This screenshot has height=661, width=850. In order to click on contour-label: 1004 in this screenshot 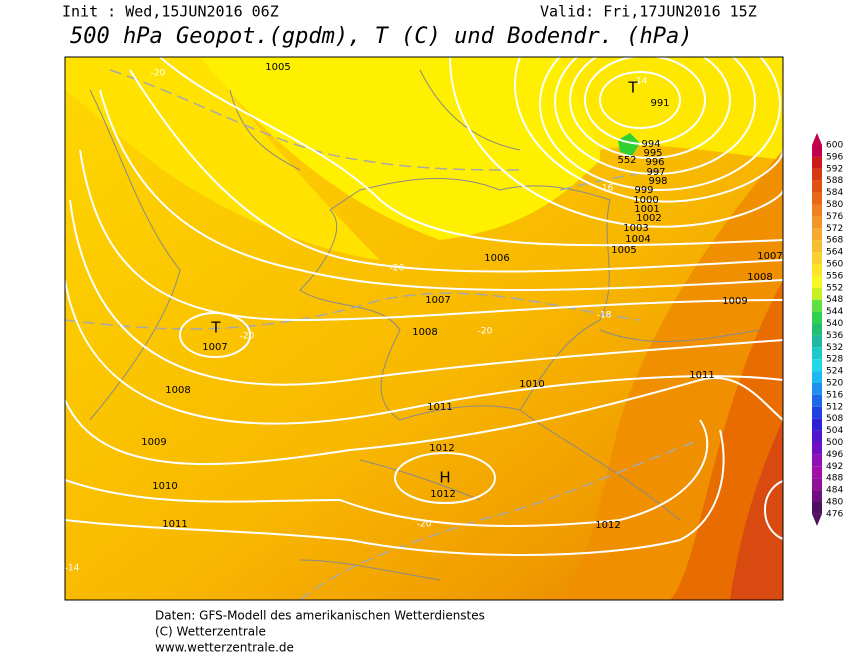, I will do `click(637, 239)`.